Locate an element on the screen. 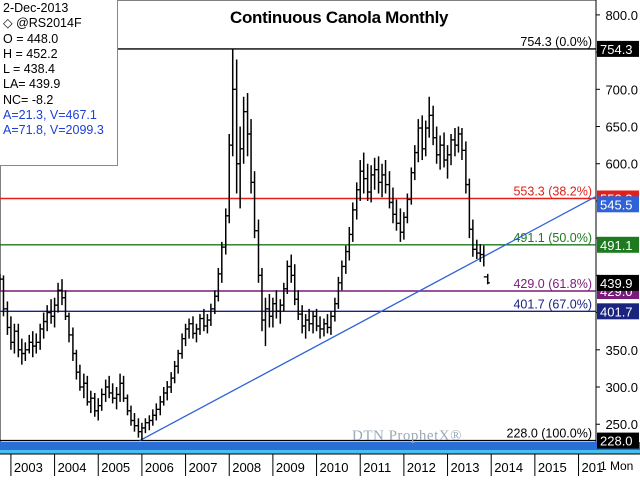  price-tag-label: 228.0 is located at coordinates (616, 441).